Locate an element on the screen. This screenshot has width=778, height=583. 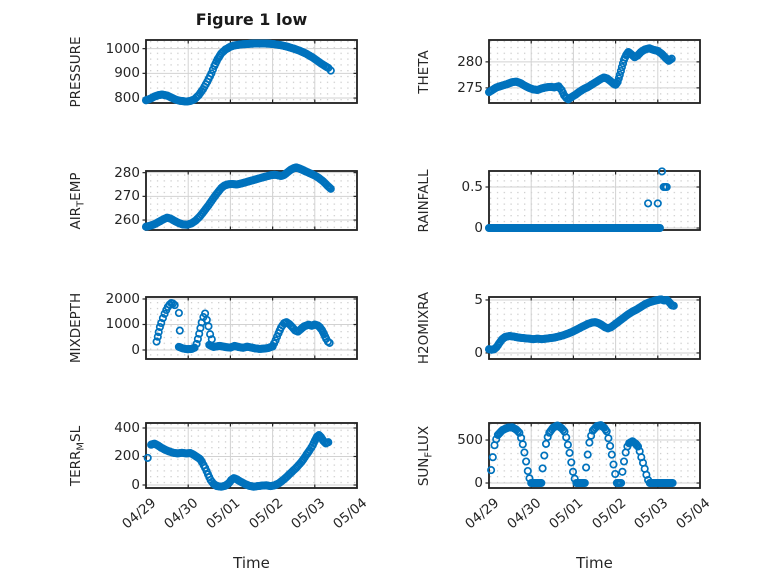
y-tick-label: 0.5 is located at coordinates (472, 187).